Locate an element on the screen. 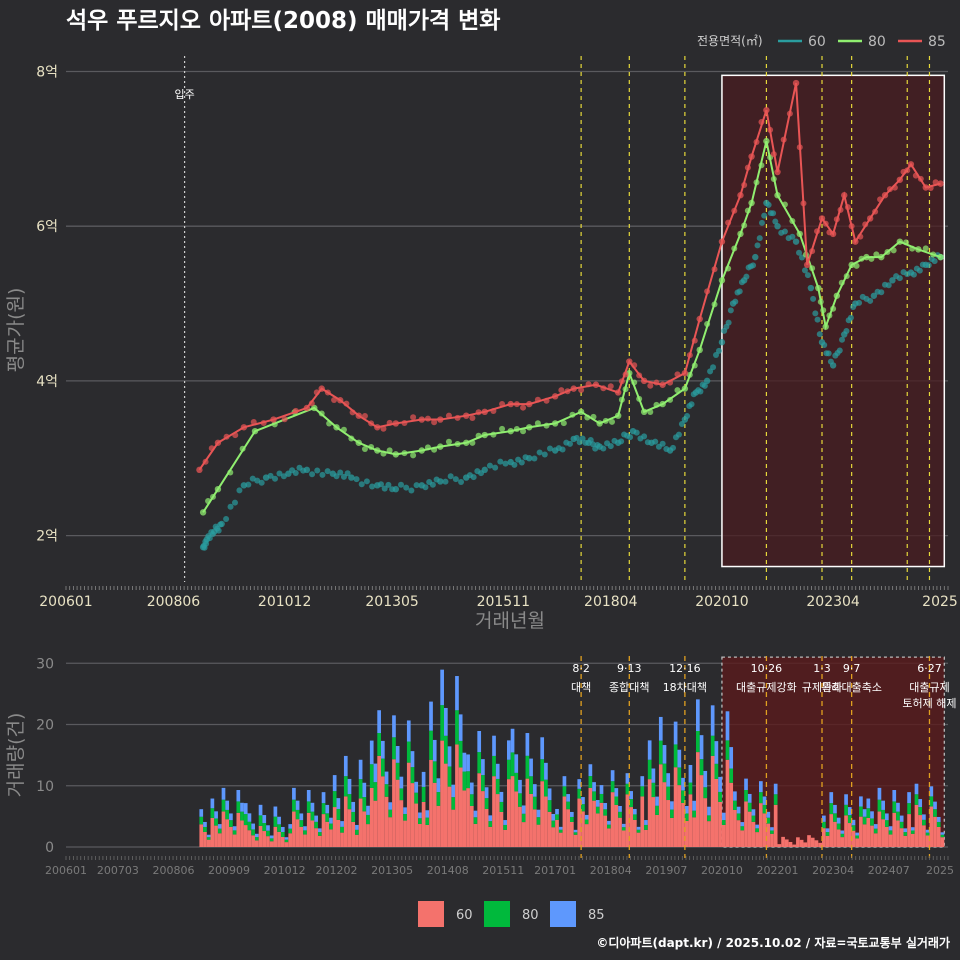 This screenshot has width=960, height=960. legend-label: 60 is located at coordinates (464, 915).